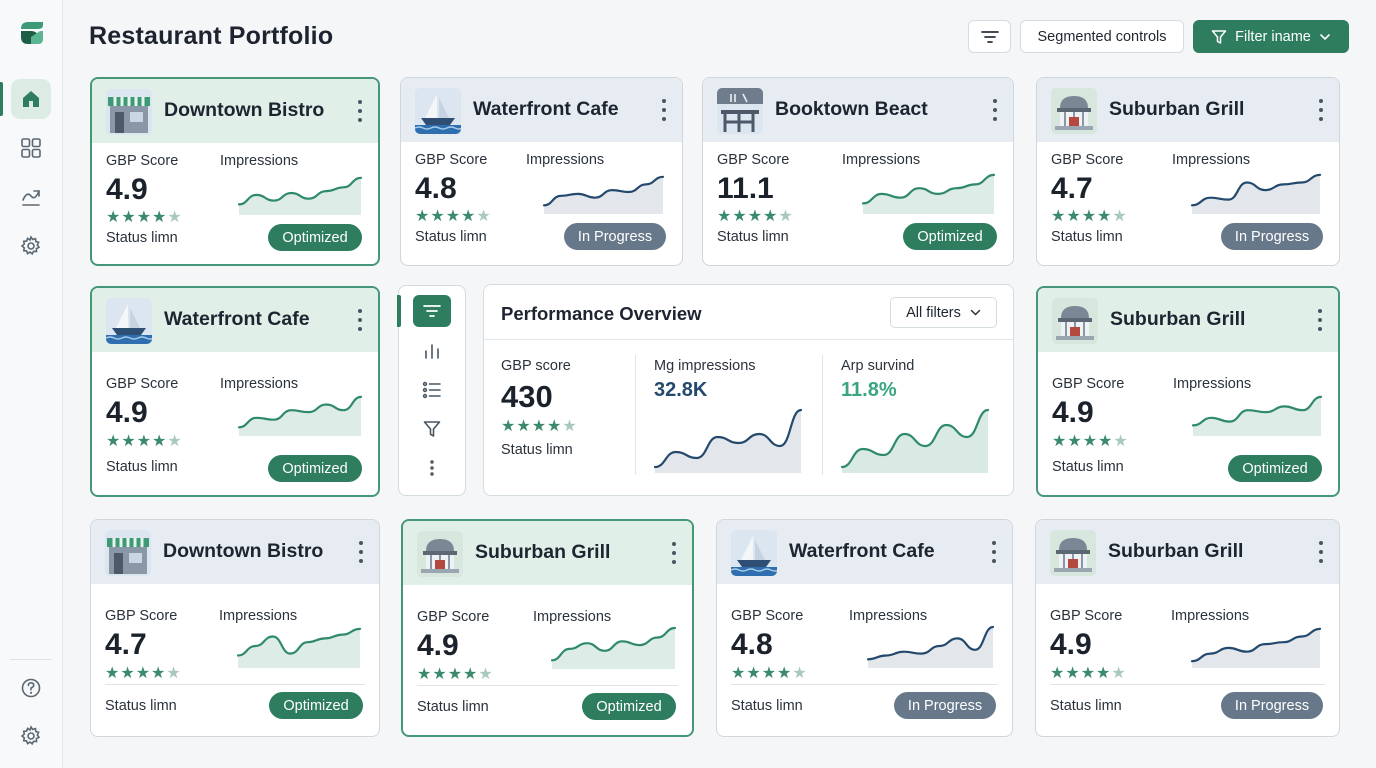  Describe the element at coordinates (1325, 36) in the screenshot. I see `chevron-down-icon` at that location.